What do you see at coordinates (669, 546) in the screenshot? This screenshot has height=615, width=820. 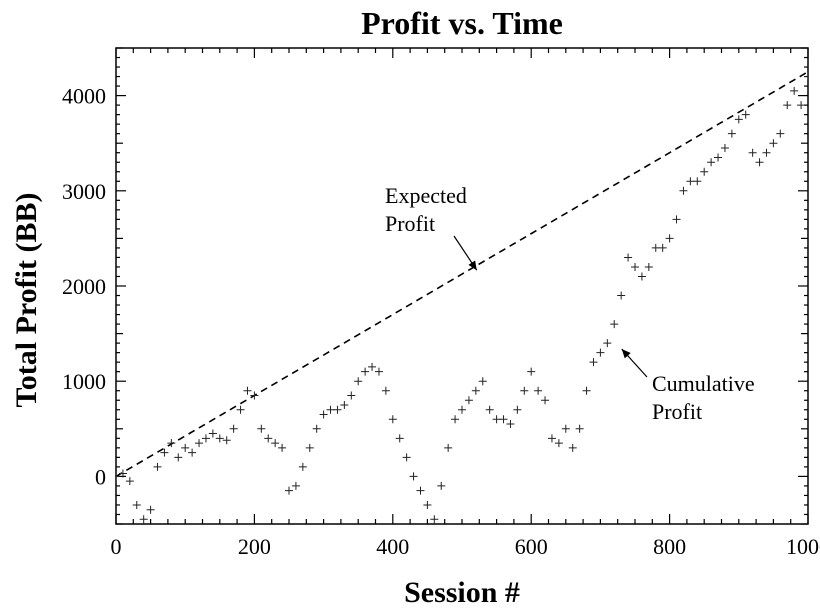 I see `x-tick-label: 800` at bounding box center [669, 546].